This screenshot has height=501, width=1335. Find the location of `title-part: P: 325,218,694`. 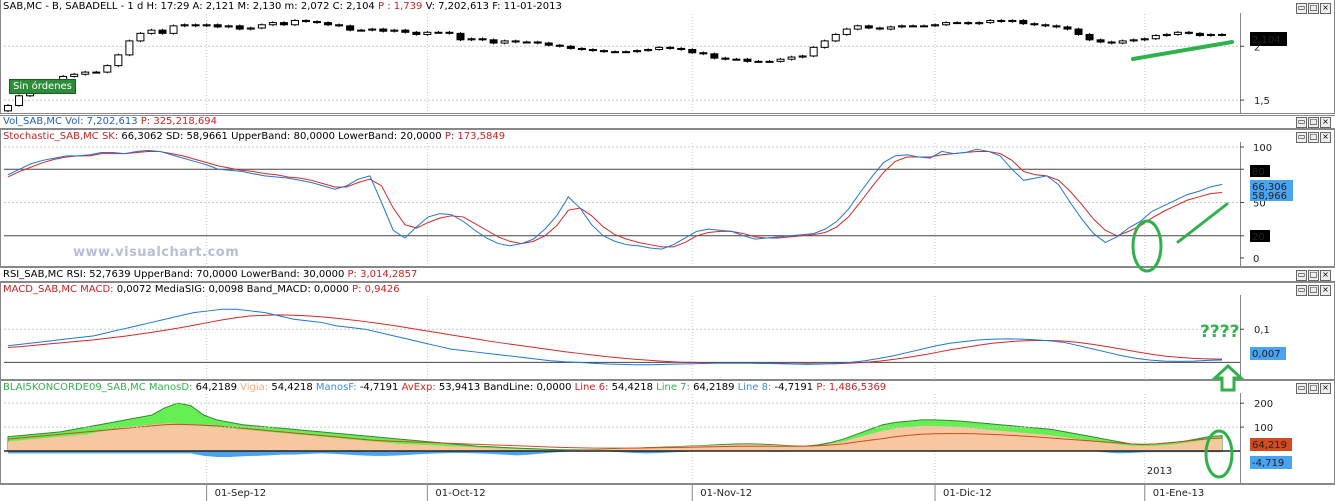

title-part: P: 325,218,694 is located at coordinates (178, 121).